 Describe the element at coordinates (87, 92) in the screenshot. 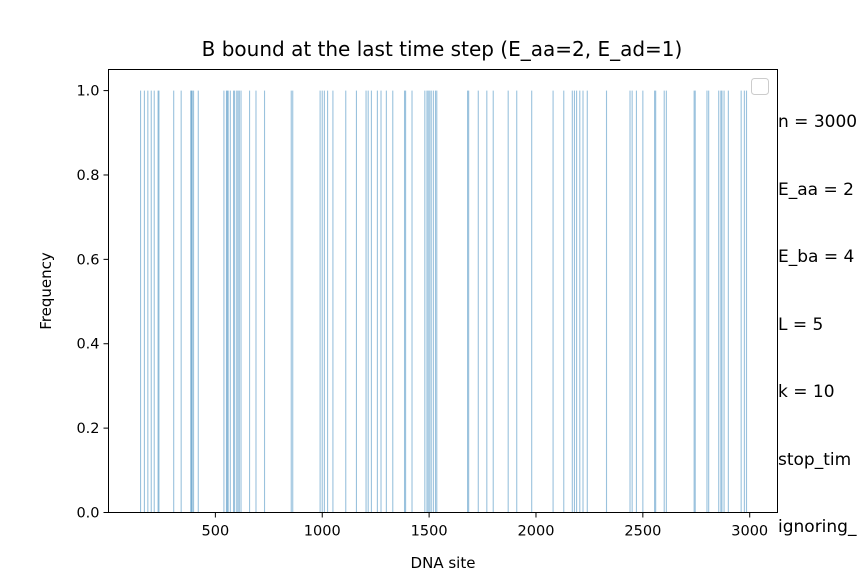

I see `y-tick-label: 1.0` at that location.